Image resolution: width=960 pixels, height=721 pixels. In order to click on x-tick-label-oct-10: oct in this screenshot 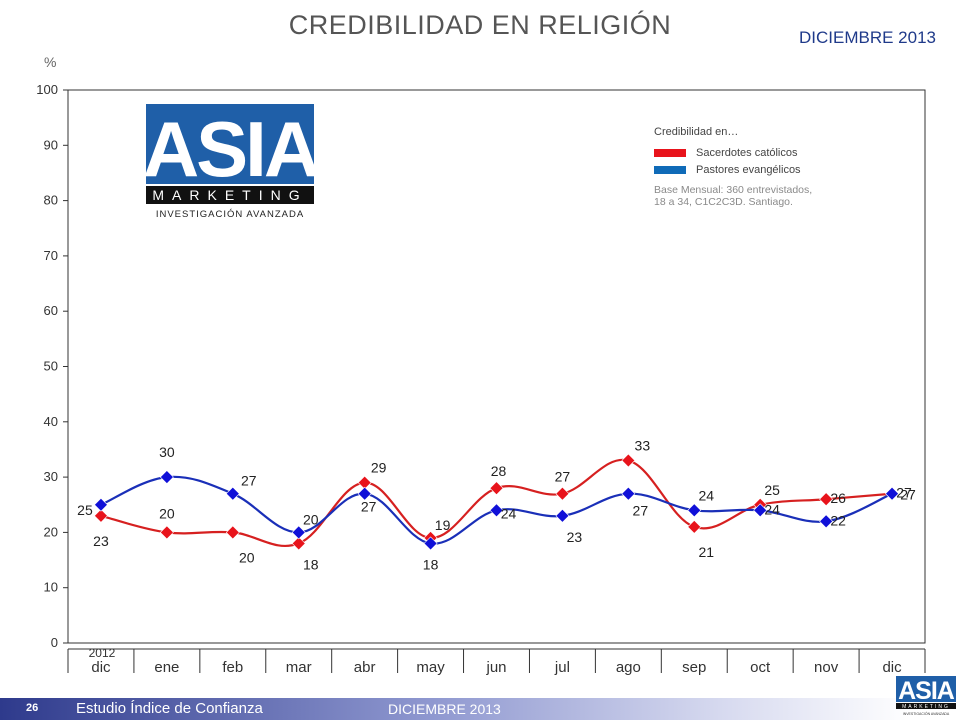, I will do `click(760, 667)`.